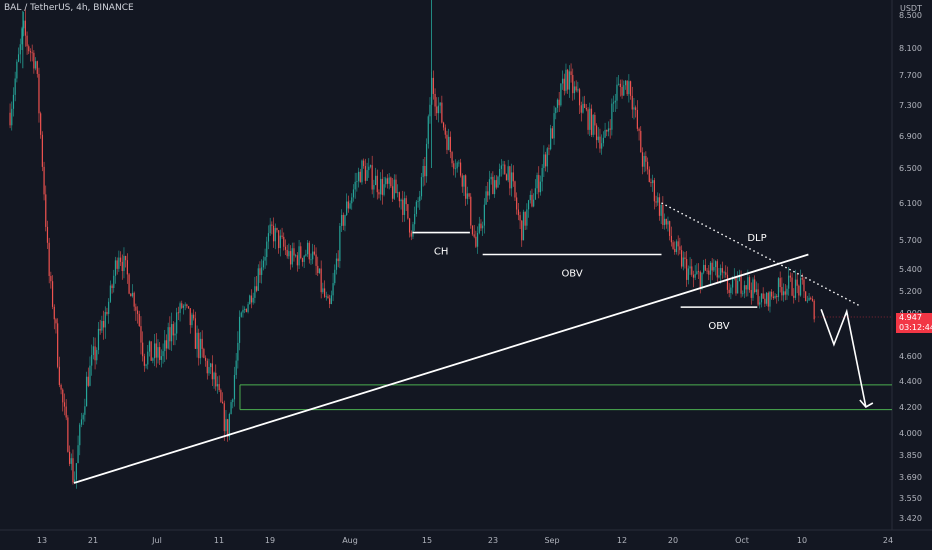 The width and height of the screenshot is (932, 550). What do you see at coordinates (756, 238) in the screenshot?
I see `dlp-label: DLP` at bounding box center [756, 238].